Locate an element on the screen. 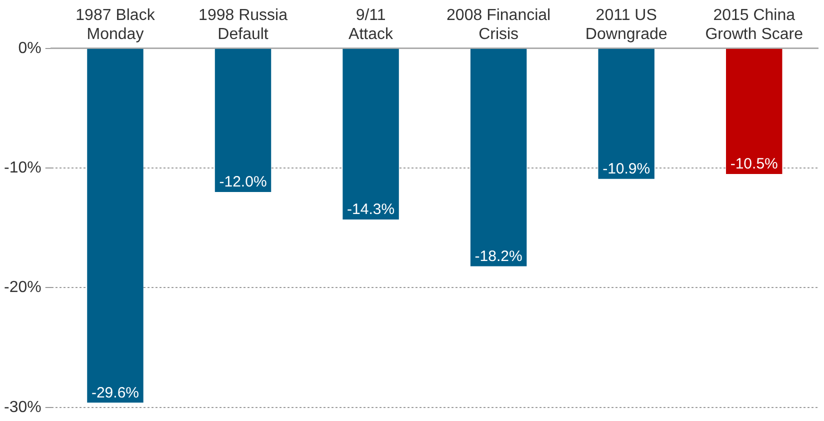 Image resolution: width=824 pixels, height=421 pixels. y-tick-label: 0% is located at coordinates (30, 48).